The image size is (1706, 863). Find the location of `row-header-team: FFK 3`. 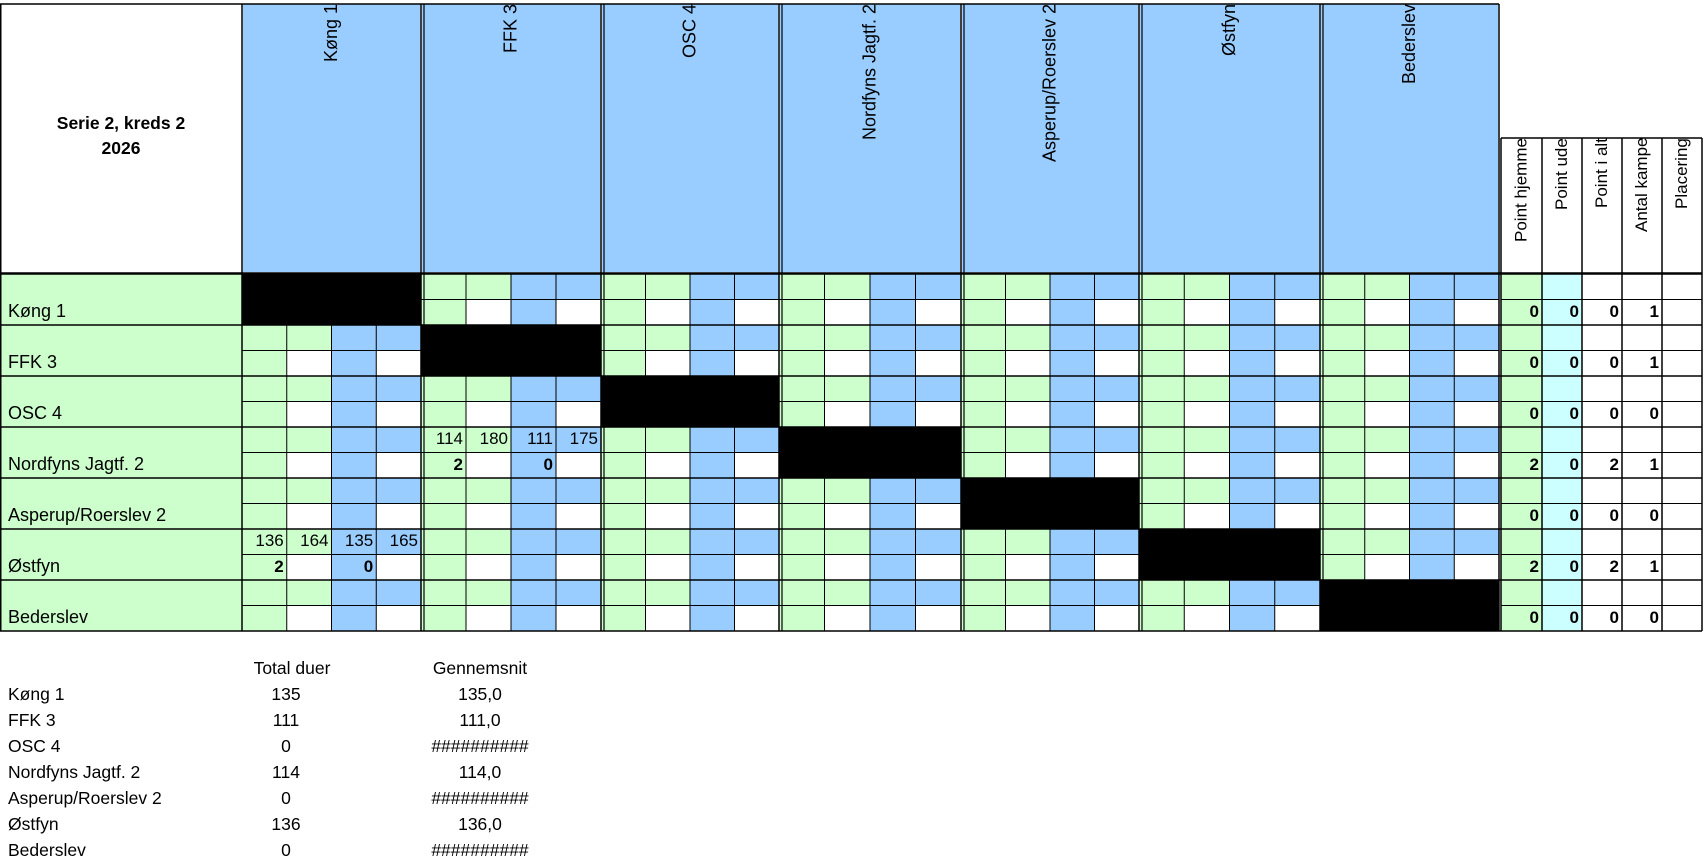

row-header-team: FFK 3 is located at coordinates (33, 362).